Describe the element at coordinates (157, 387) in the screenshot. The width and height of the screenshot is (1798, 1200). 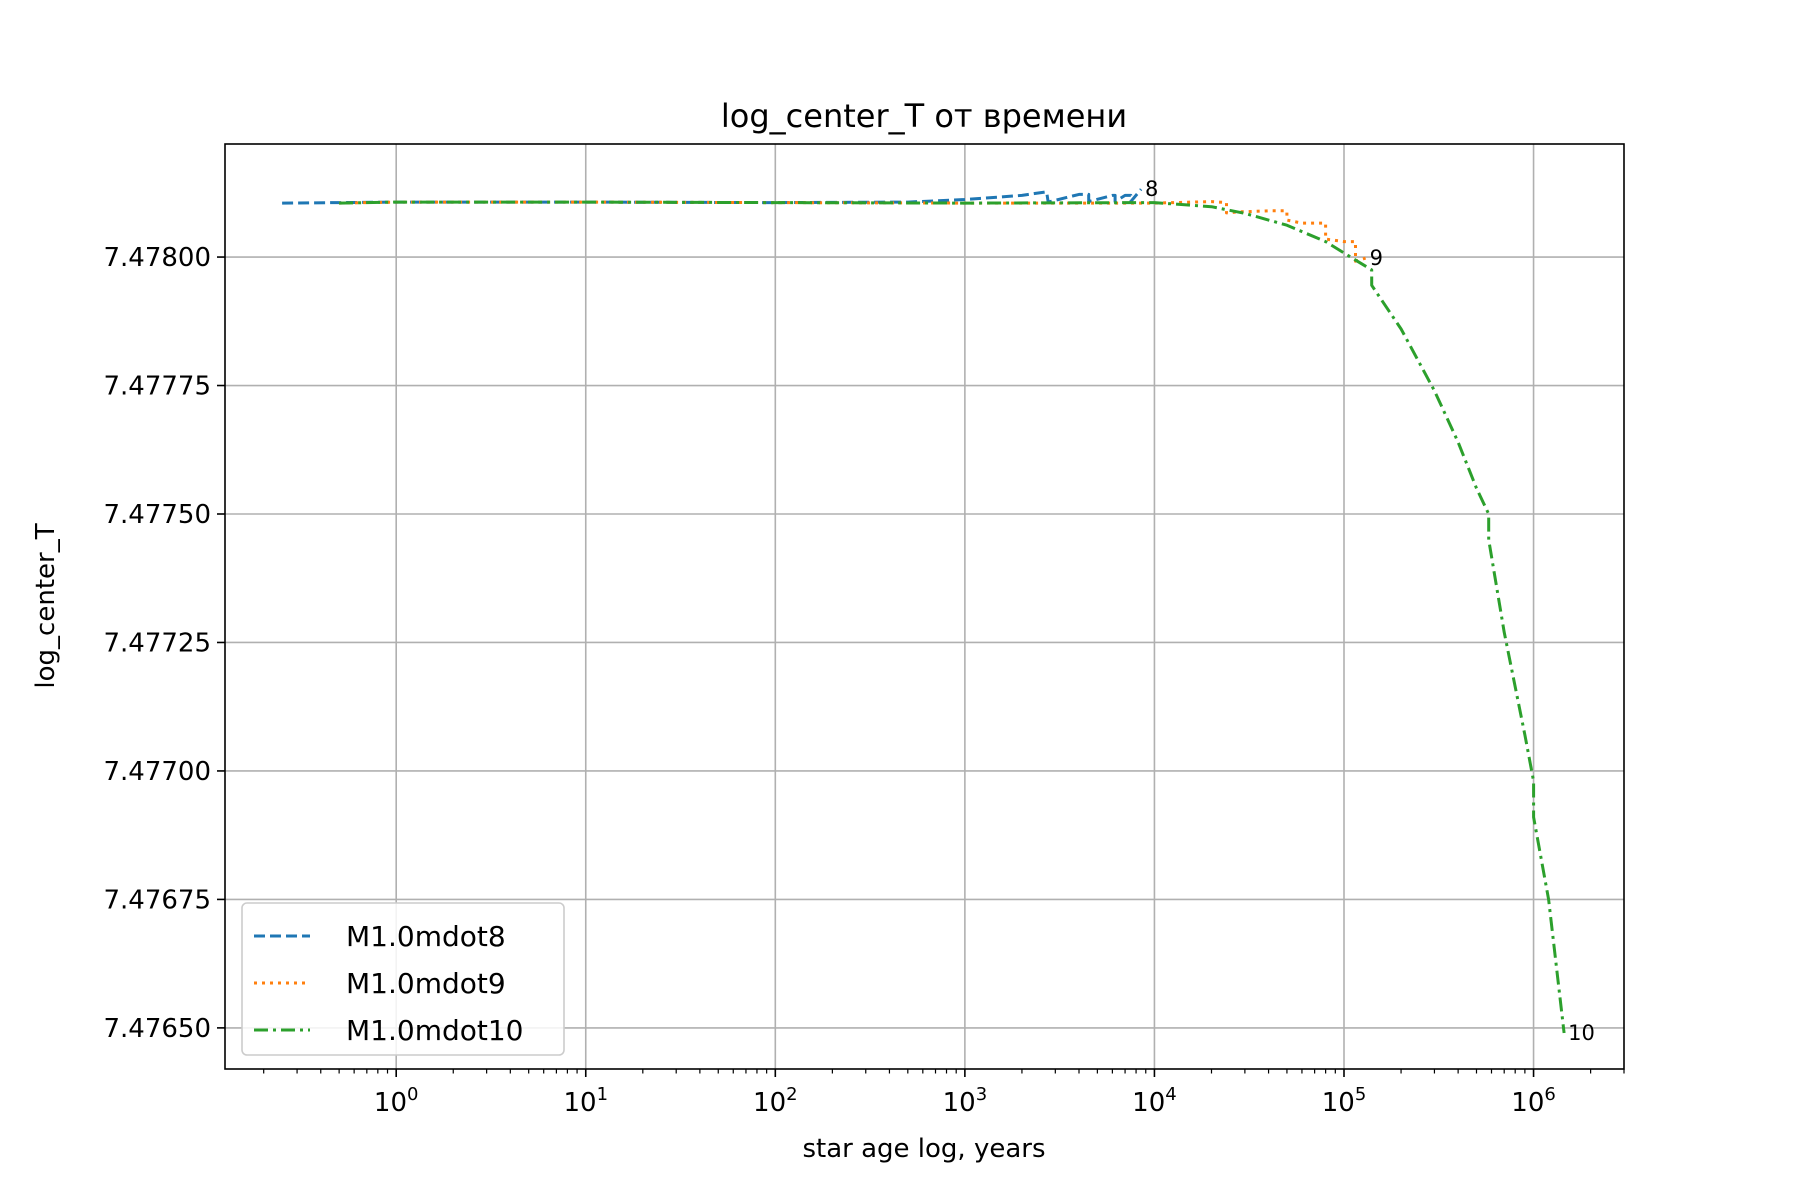
I see `y-tick-label: 7.47775` at that location.